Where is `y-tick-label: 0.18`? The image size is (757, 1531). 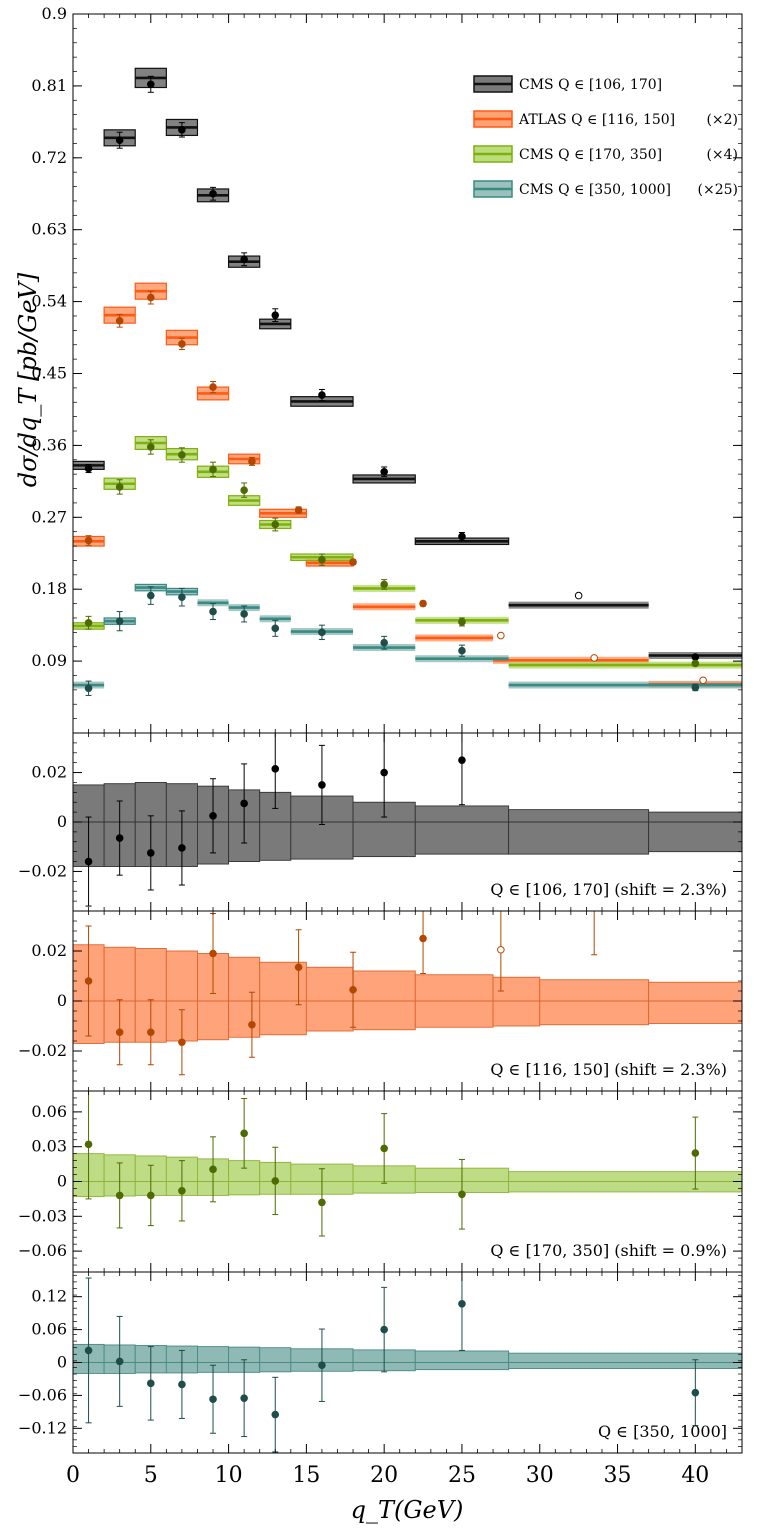
y-tick-label: 0.18 is located at coordinates (49, 588).